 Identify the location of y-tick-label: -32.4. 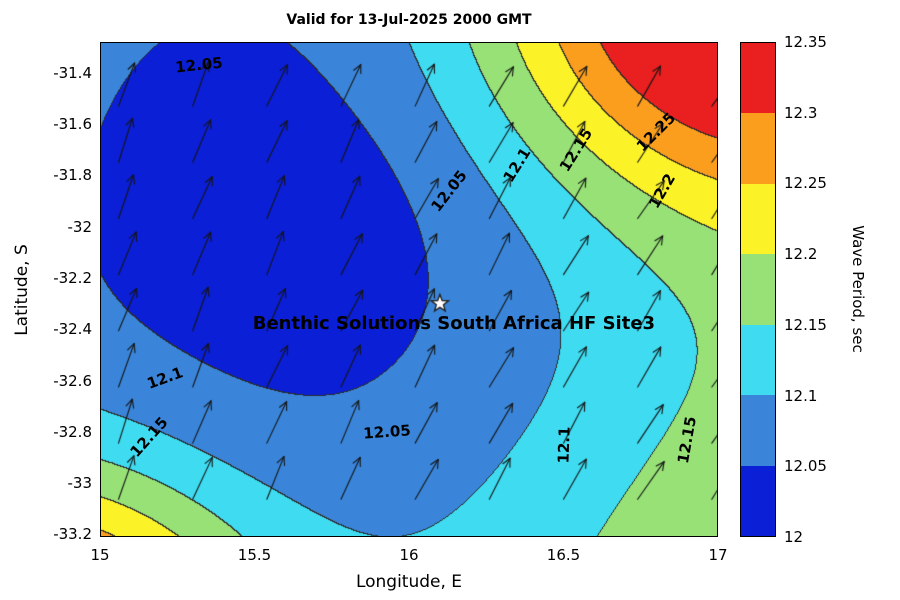
(72, 329).